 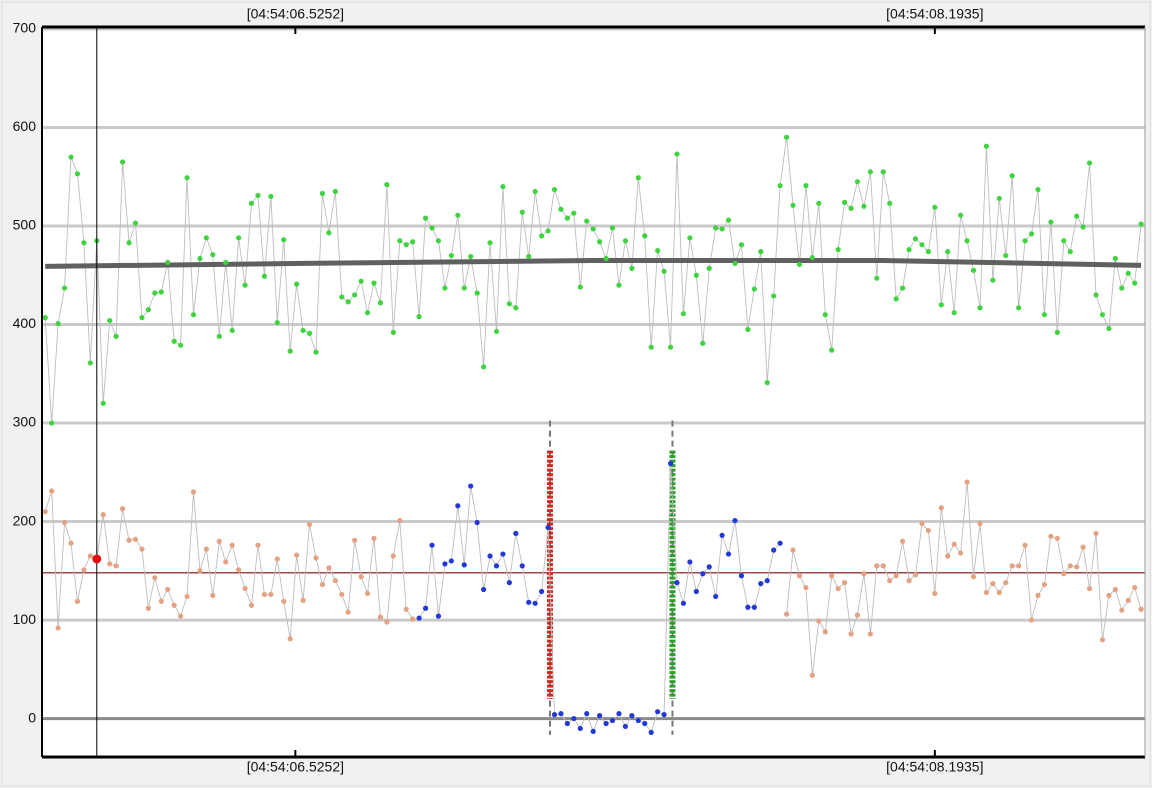 I want to click on y-tick-label: 200, so click(x=25, y=520).